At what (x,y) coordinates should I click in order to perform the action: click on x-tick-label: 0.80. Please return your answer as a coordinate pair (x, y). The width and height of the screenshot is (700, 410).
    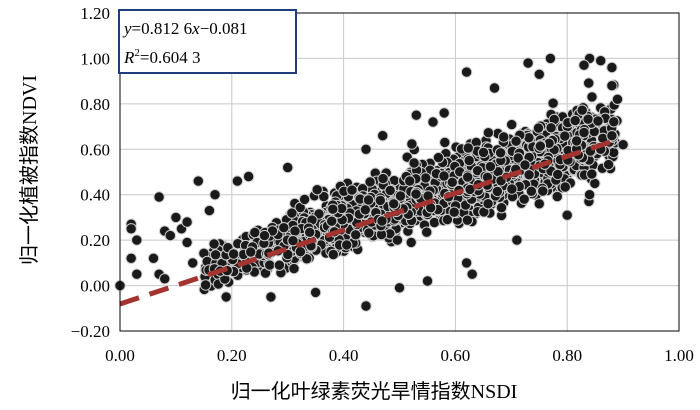
    Looking at the image, I should click on (567, 355).